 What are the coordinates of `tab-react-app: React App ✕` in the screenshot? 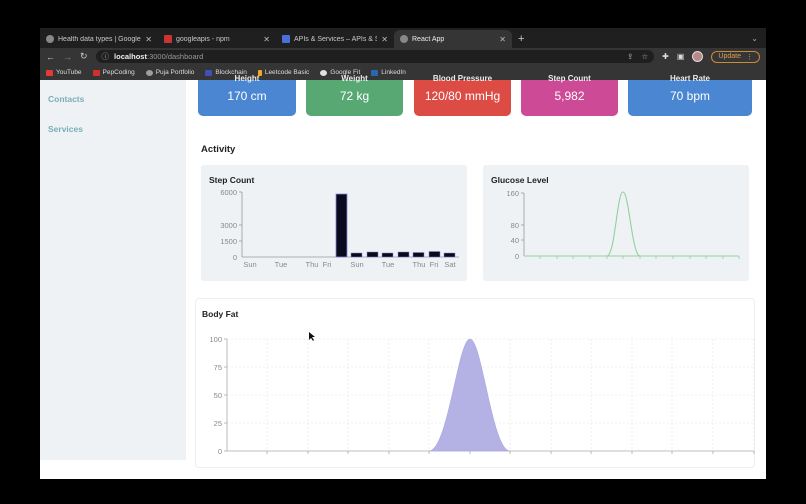 It's located at (453, 39).